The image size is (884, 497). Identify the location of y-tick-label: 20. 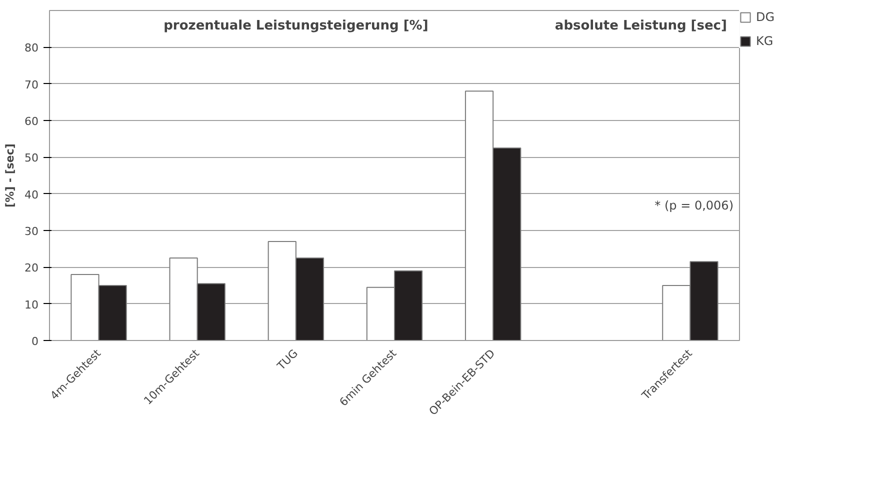
(31, 268).